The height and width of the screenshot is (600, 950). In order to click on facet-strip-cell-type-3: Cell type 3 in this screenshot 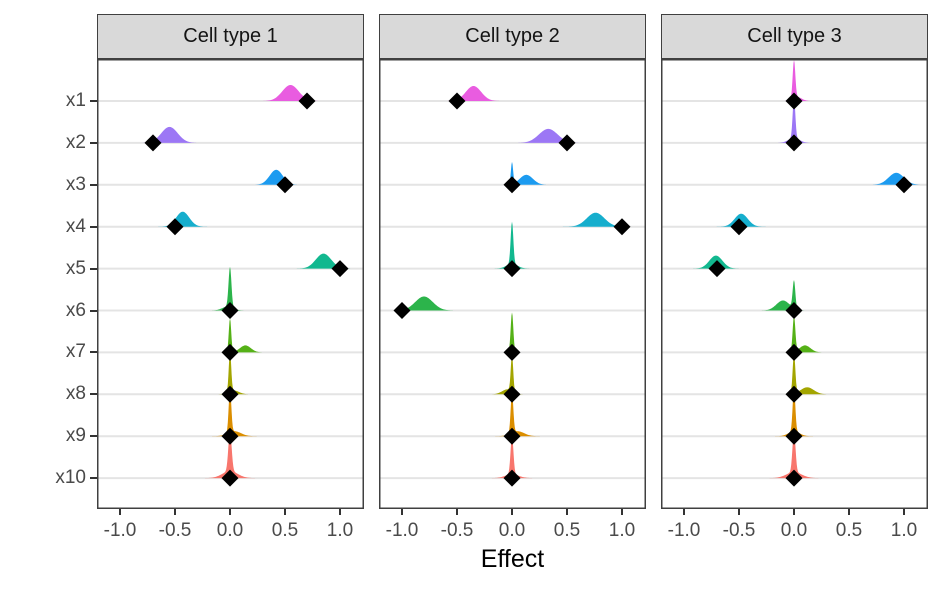, I will do `click(794, 36)`.